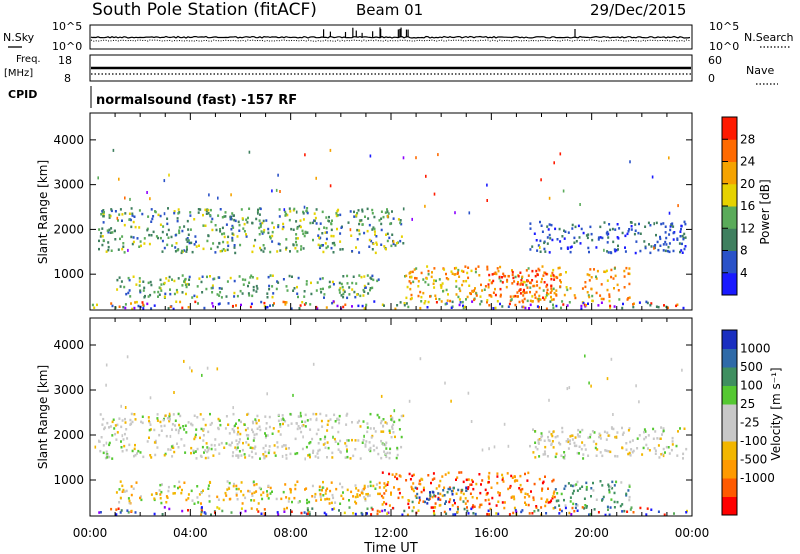  What do you see at coordinates (753, 441) in the screenshot?
I see `velocity-colorbar-tick-label: -100` at bounding box center [753, 441].